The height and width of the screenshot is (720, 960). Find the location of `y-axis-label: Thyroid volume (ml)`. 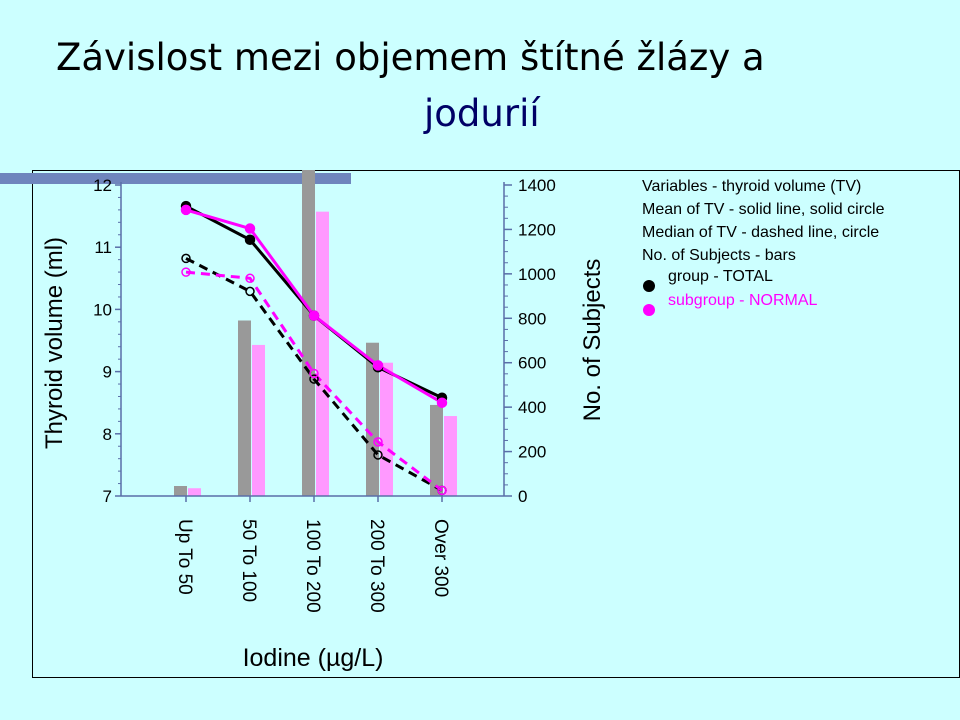

y-axis-label: Thyroid volume (ml) is located at coordinates (54, 343).